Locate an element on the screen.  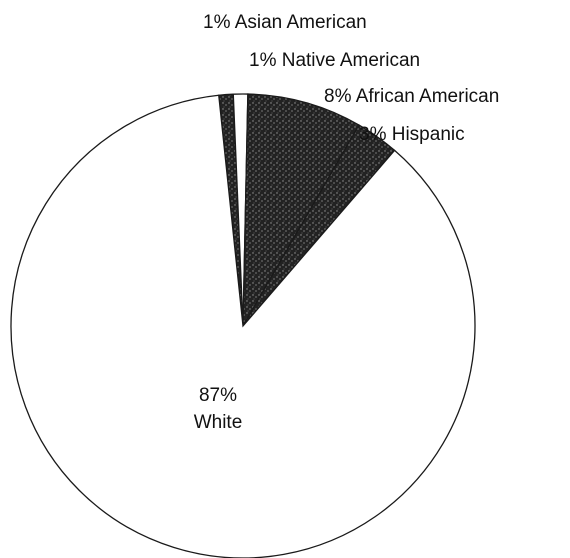
slice-label-asian-american: 1% Asian American is located at coordinates (285, 22).